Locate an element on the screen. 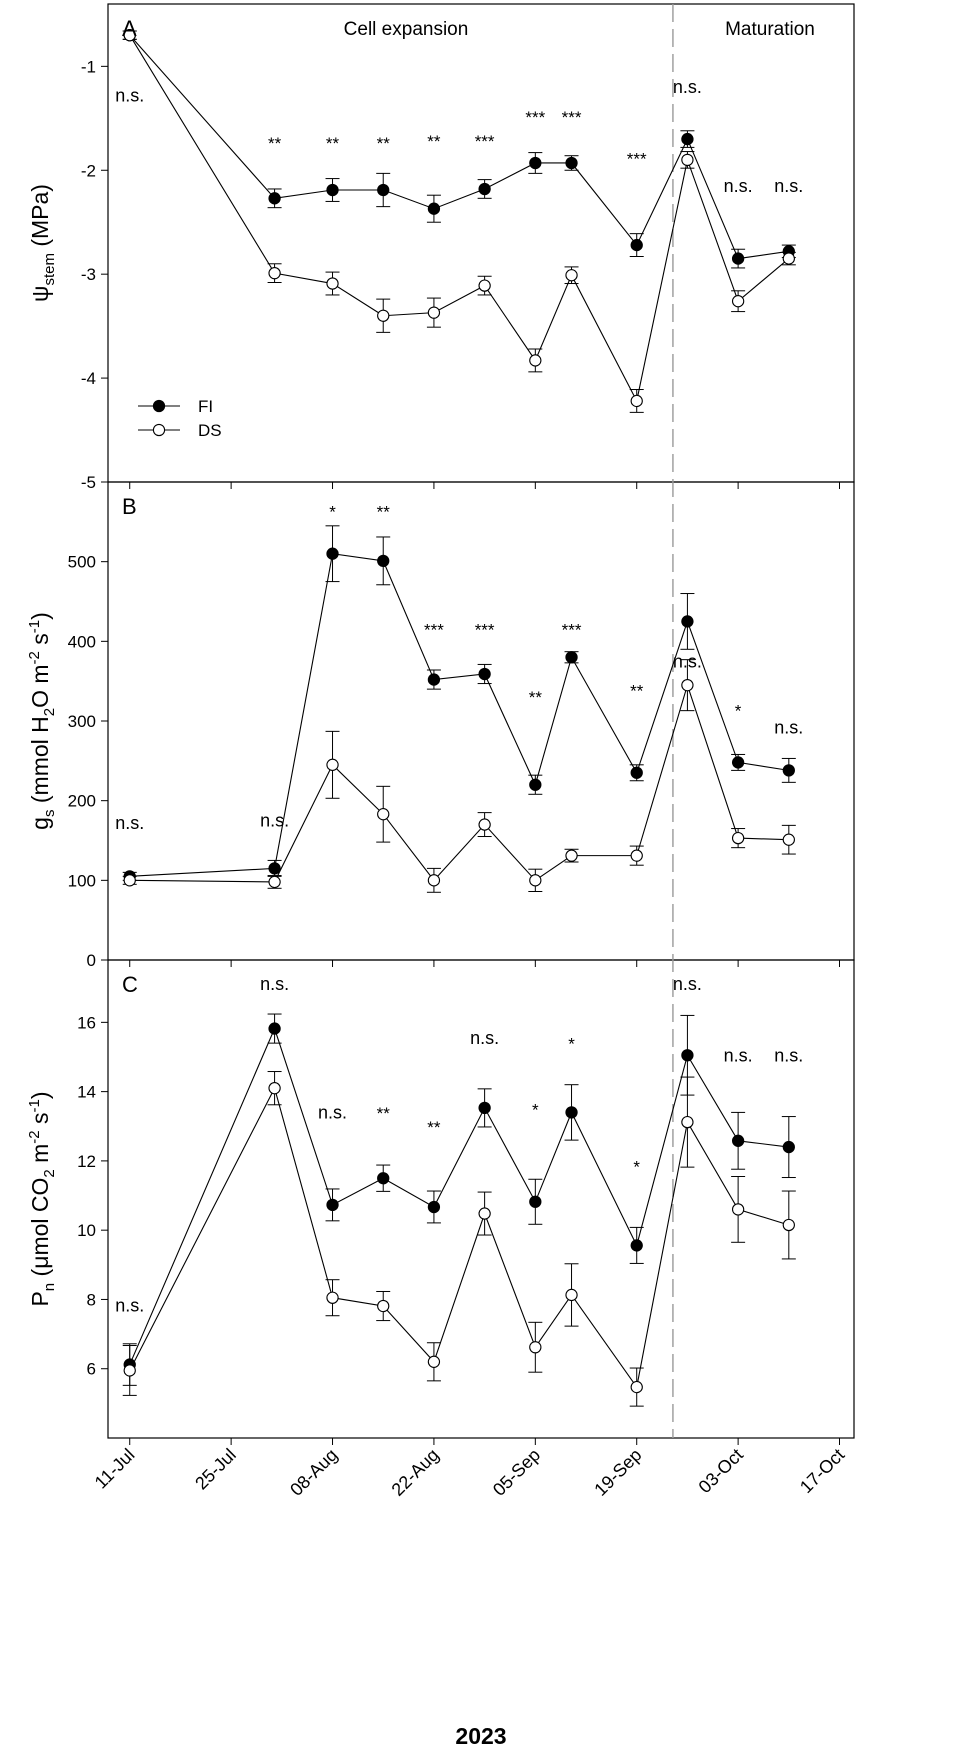  panel-A-ytick-label: -2 is located at coordinates (88, 170).